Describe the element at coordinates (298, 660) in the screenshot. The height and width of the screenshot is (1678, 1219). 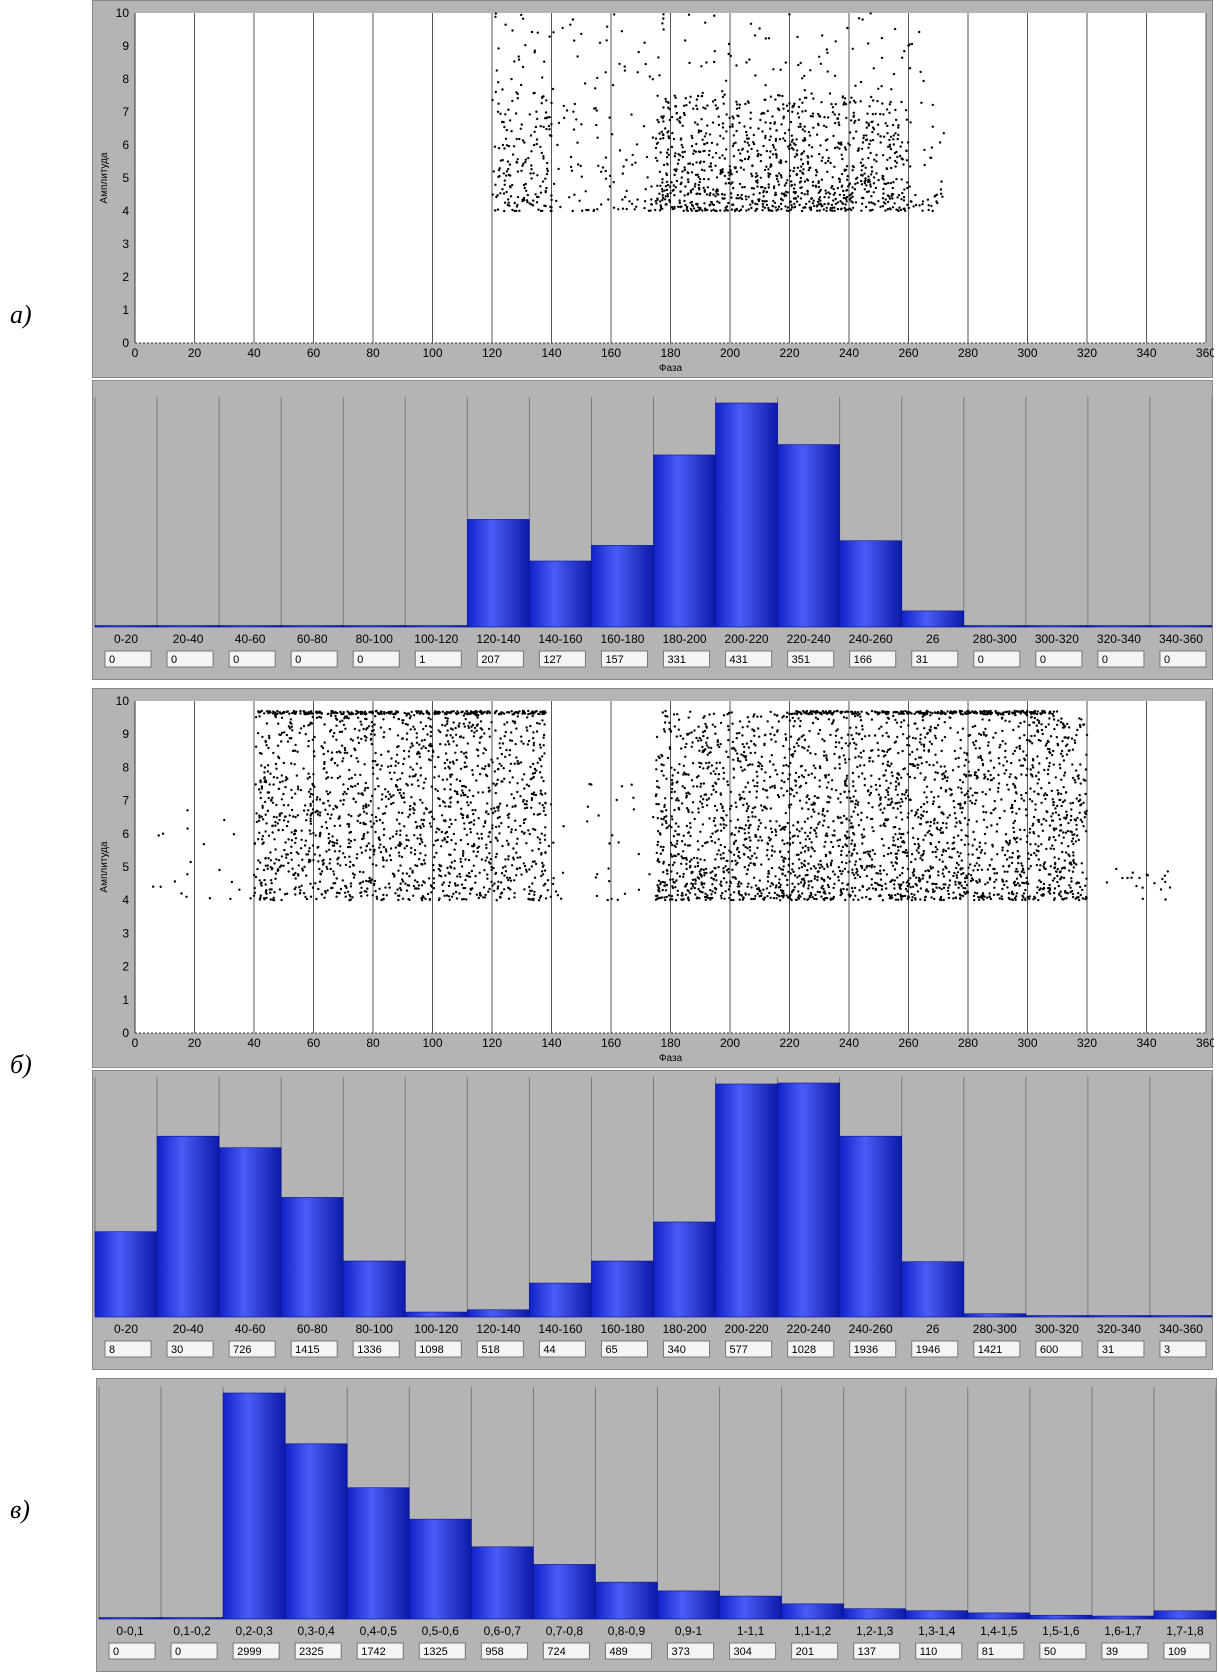
I see `value-box-text: 0` at that location.